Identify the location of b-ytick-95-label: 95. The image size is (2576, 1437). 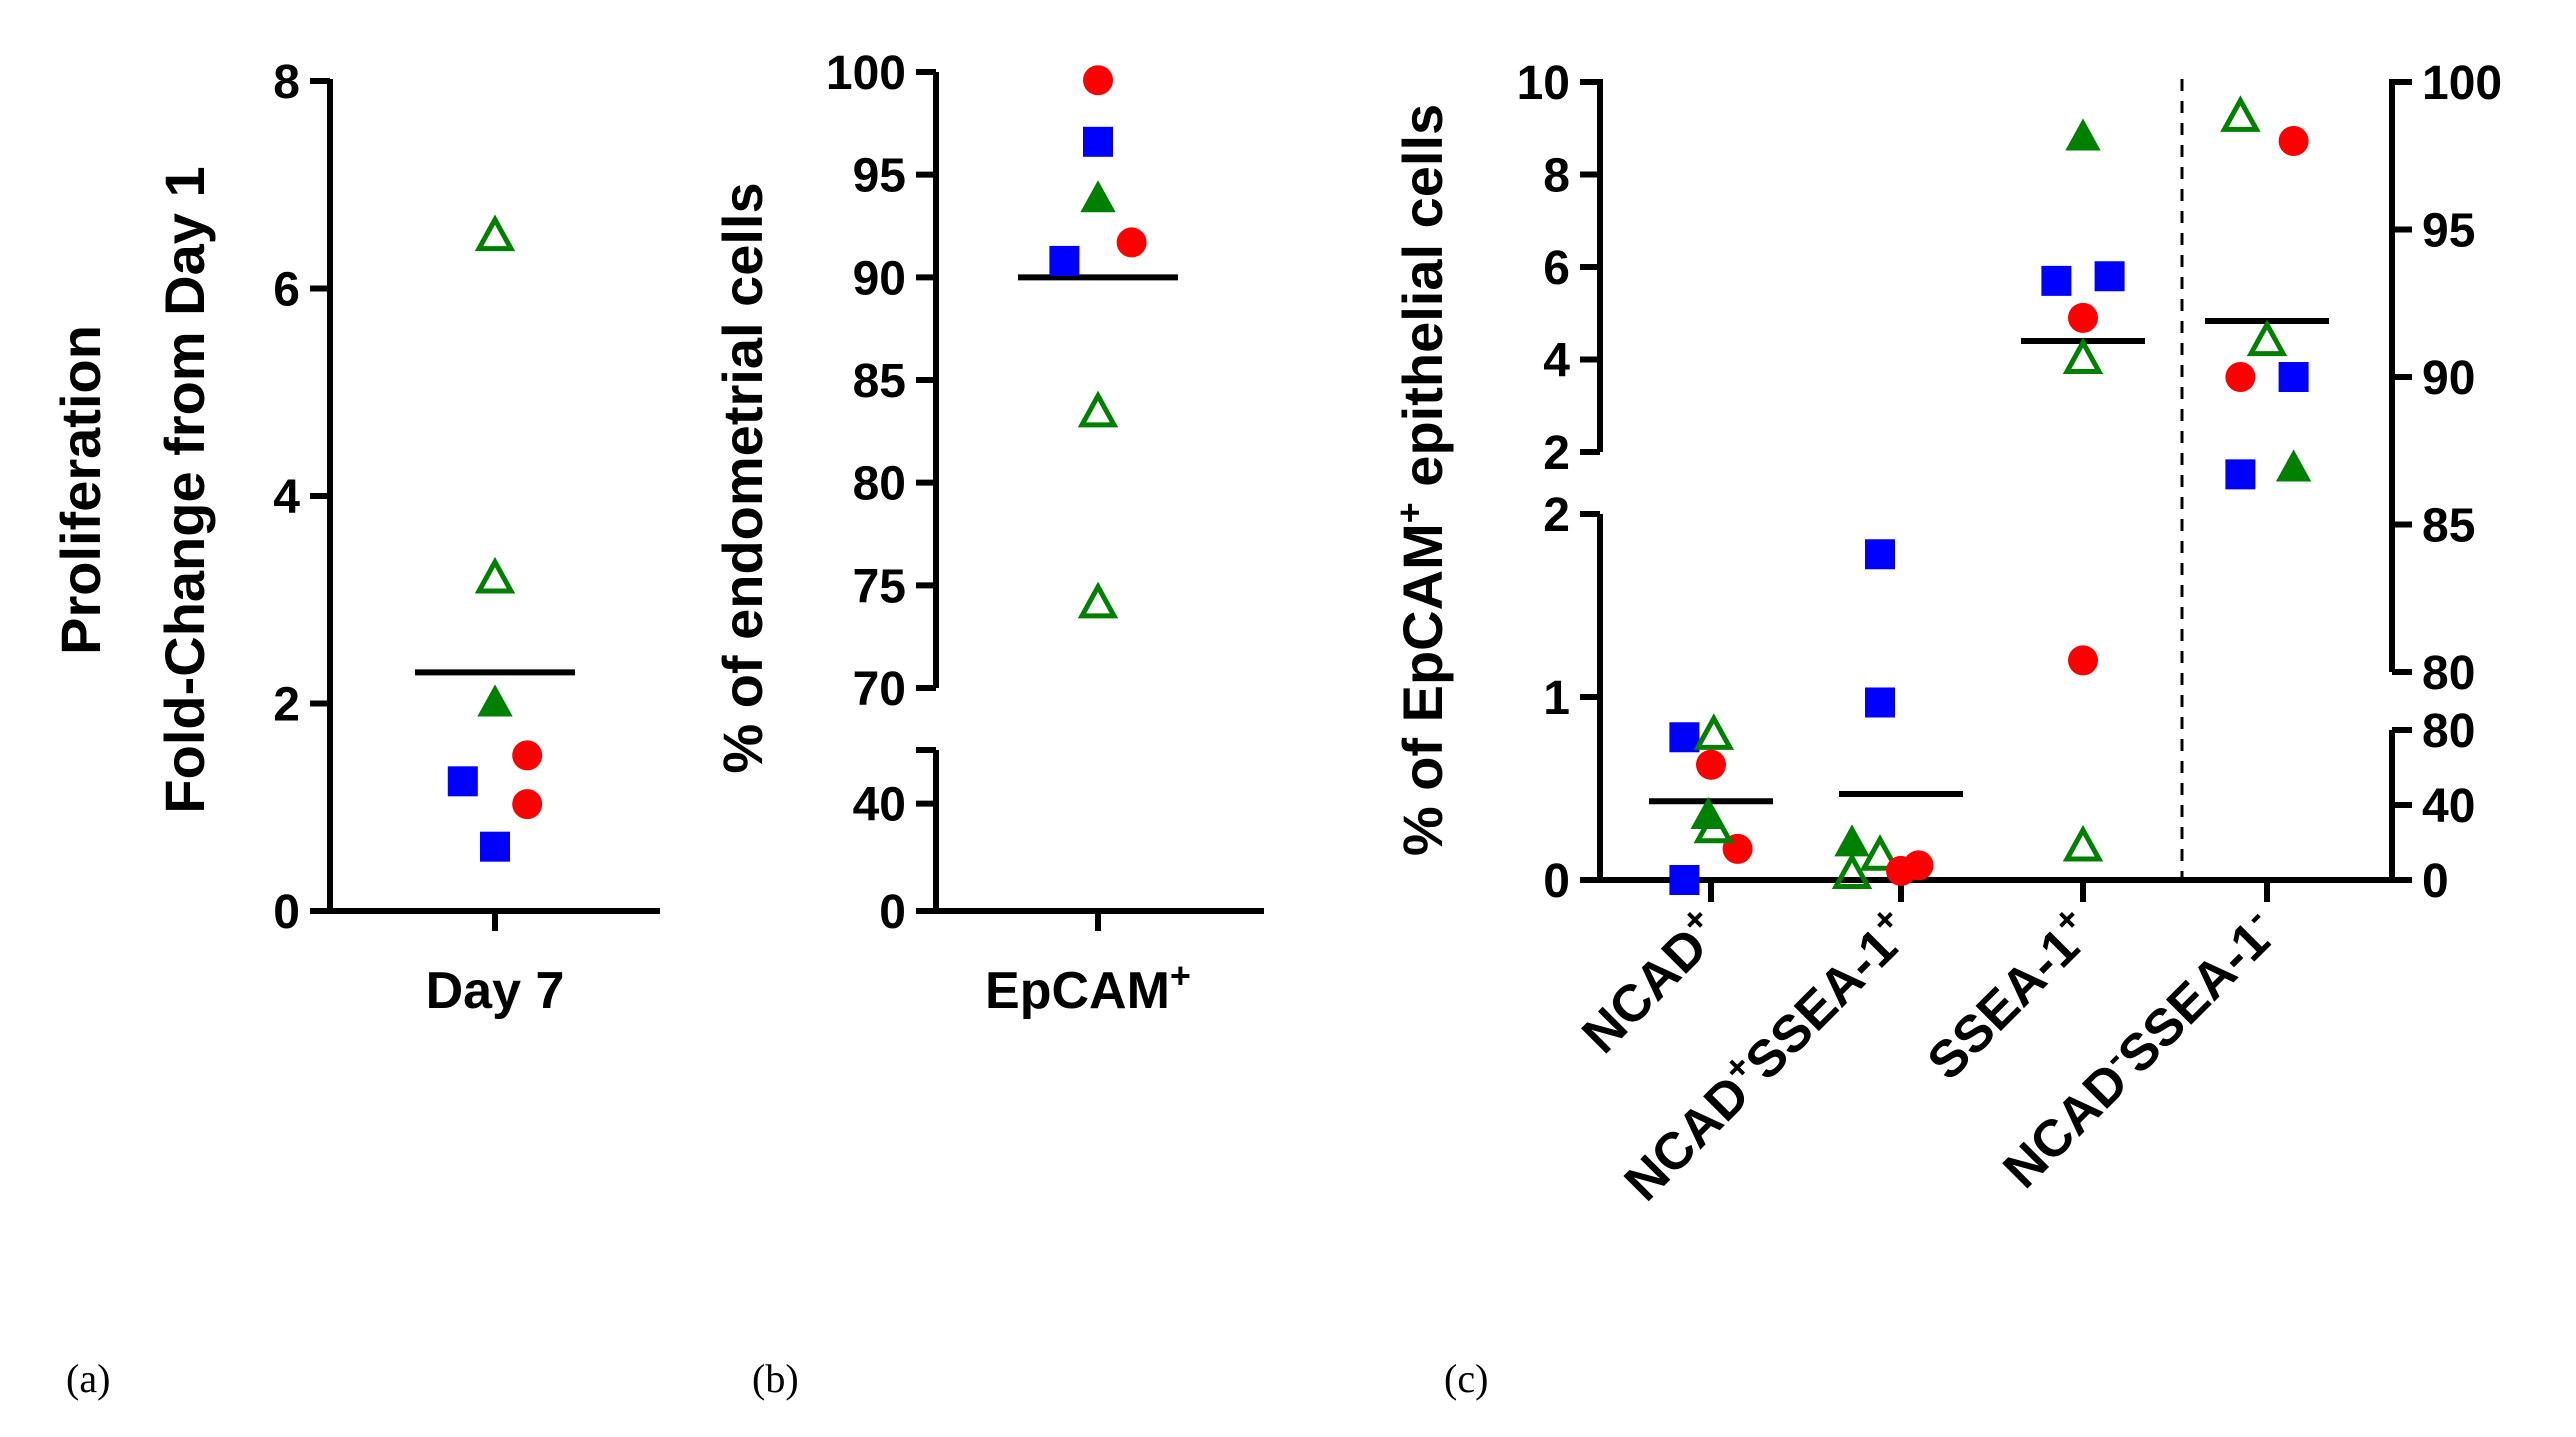
(879, 176).